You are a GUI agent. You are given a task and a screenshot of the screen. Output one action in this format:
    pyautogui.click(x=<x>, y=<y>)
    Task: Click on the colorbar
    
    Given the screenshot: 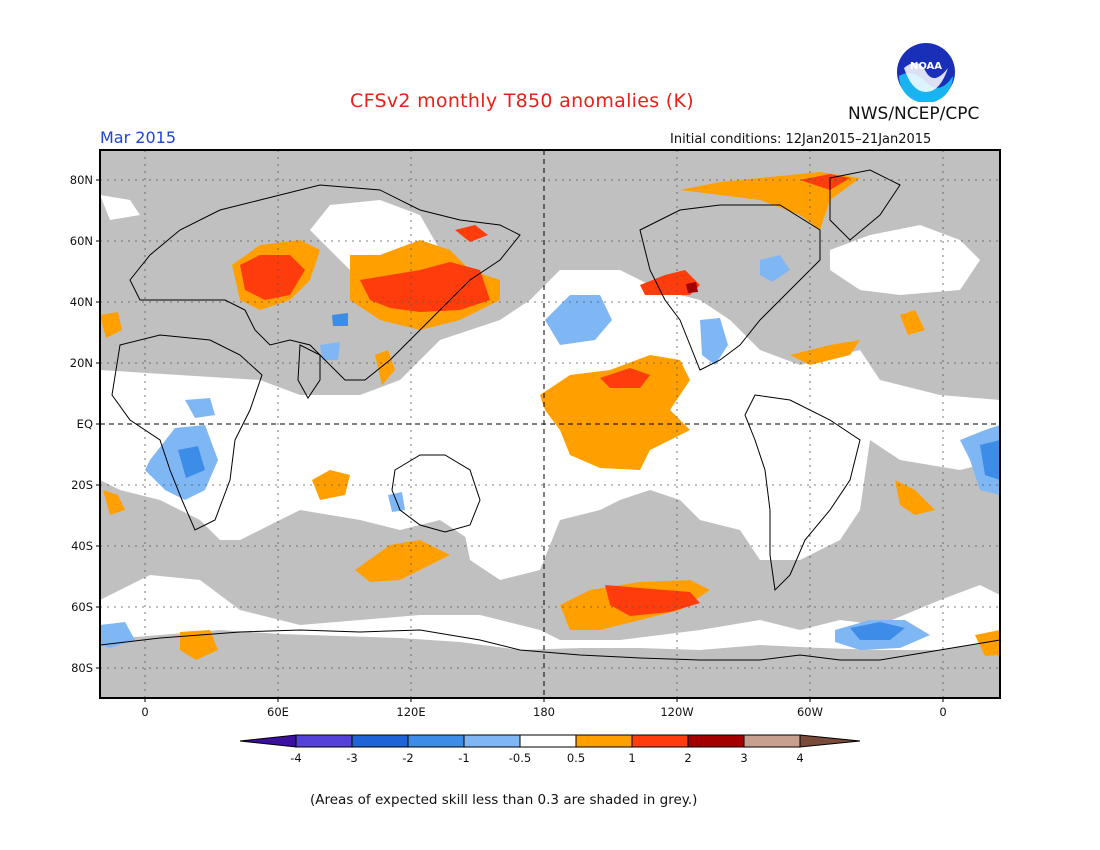 What is the action you would take?
    pyautogui.click(x=550, y=741)
    